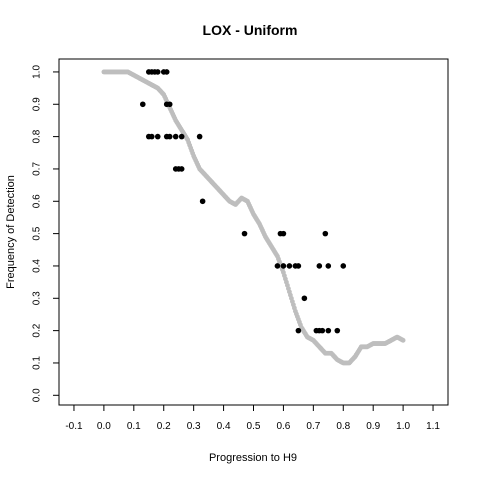 The width and height of the screenshot is (480, 480). I want to click on chart-title: LOX - Uniform, so click(250, 30).